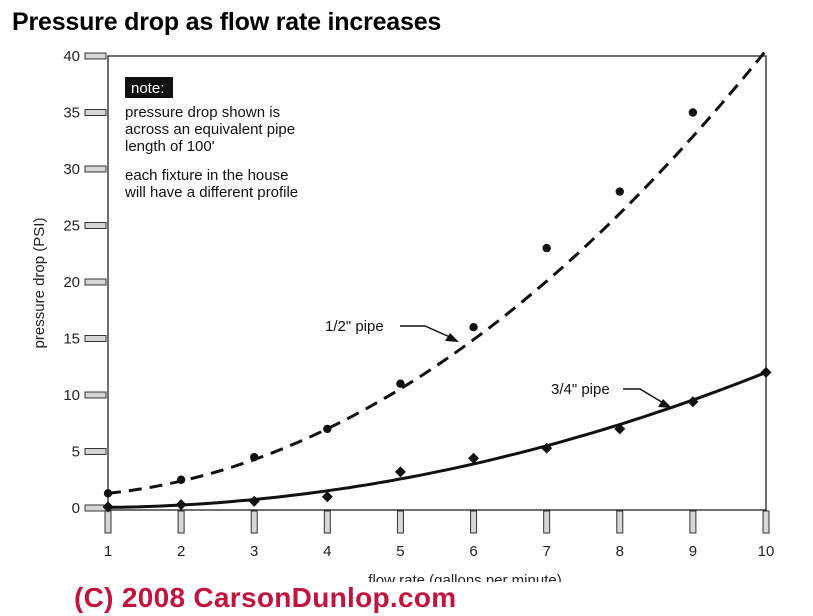  Describe the element at coordinates (265, 597) in the screenshot. I see `copyright-notice: (C) 2008 CarsonDunlop.com` at that location.